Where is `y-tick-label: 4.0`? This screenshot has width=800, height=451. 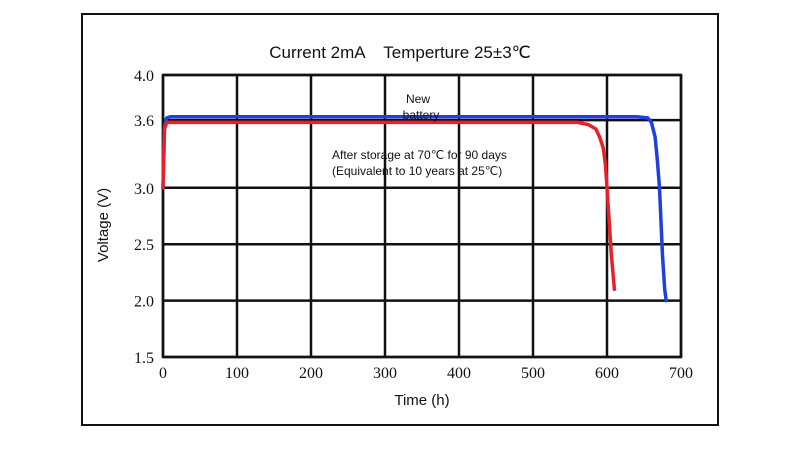
y-tick-label: 4.0 is located at coordinates (144, 76).